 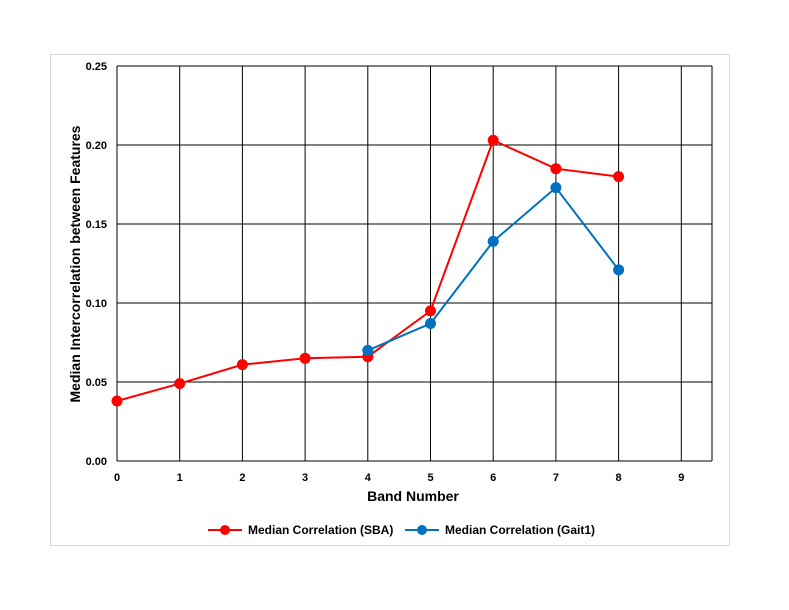 I want to click on x-tick-label: 6, so click(x=493, y=478).